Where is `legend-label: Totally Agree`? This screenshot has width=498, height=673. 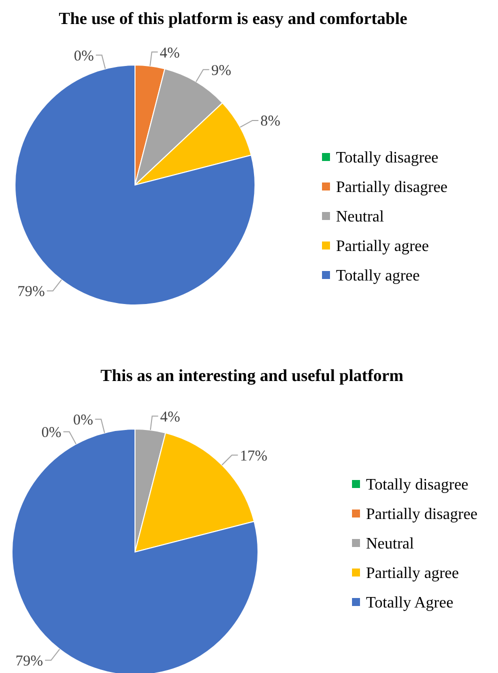 legend-label: Totally Agree is located at coordinates (410, 603).